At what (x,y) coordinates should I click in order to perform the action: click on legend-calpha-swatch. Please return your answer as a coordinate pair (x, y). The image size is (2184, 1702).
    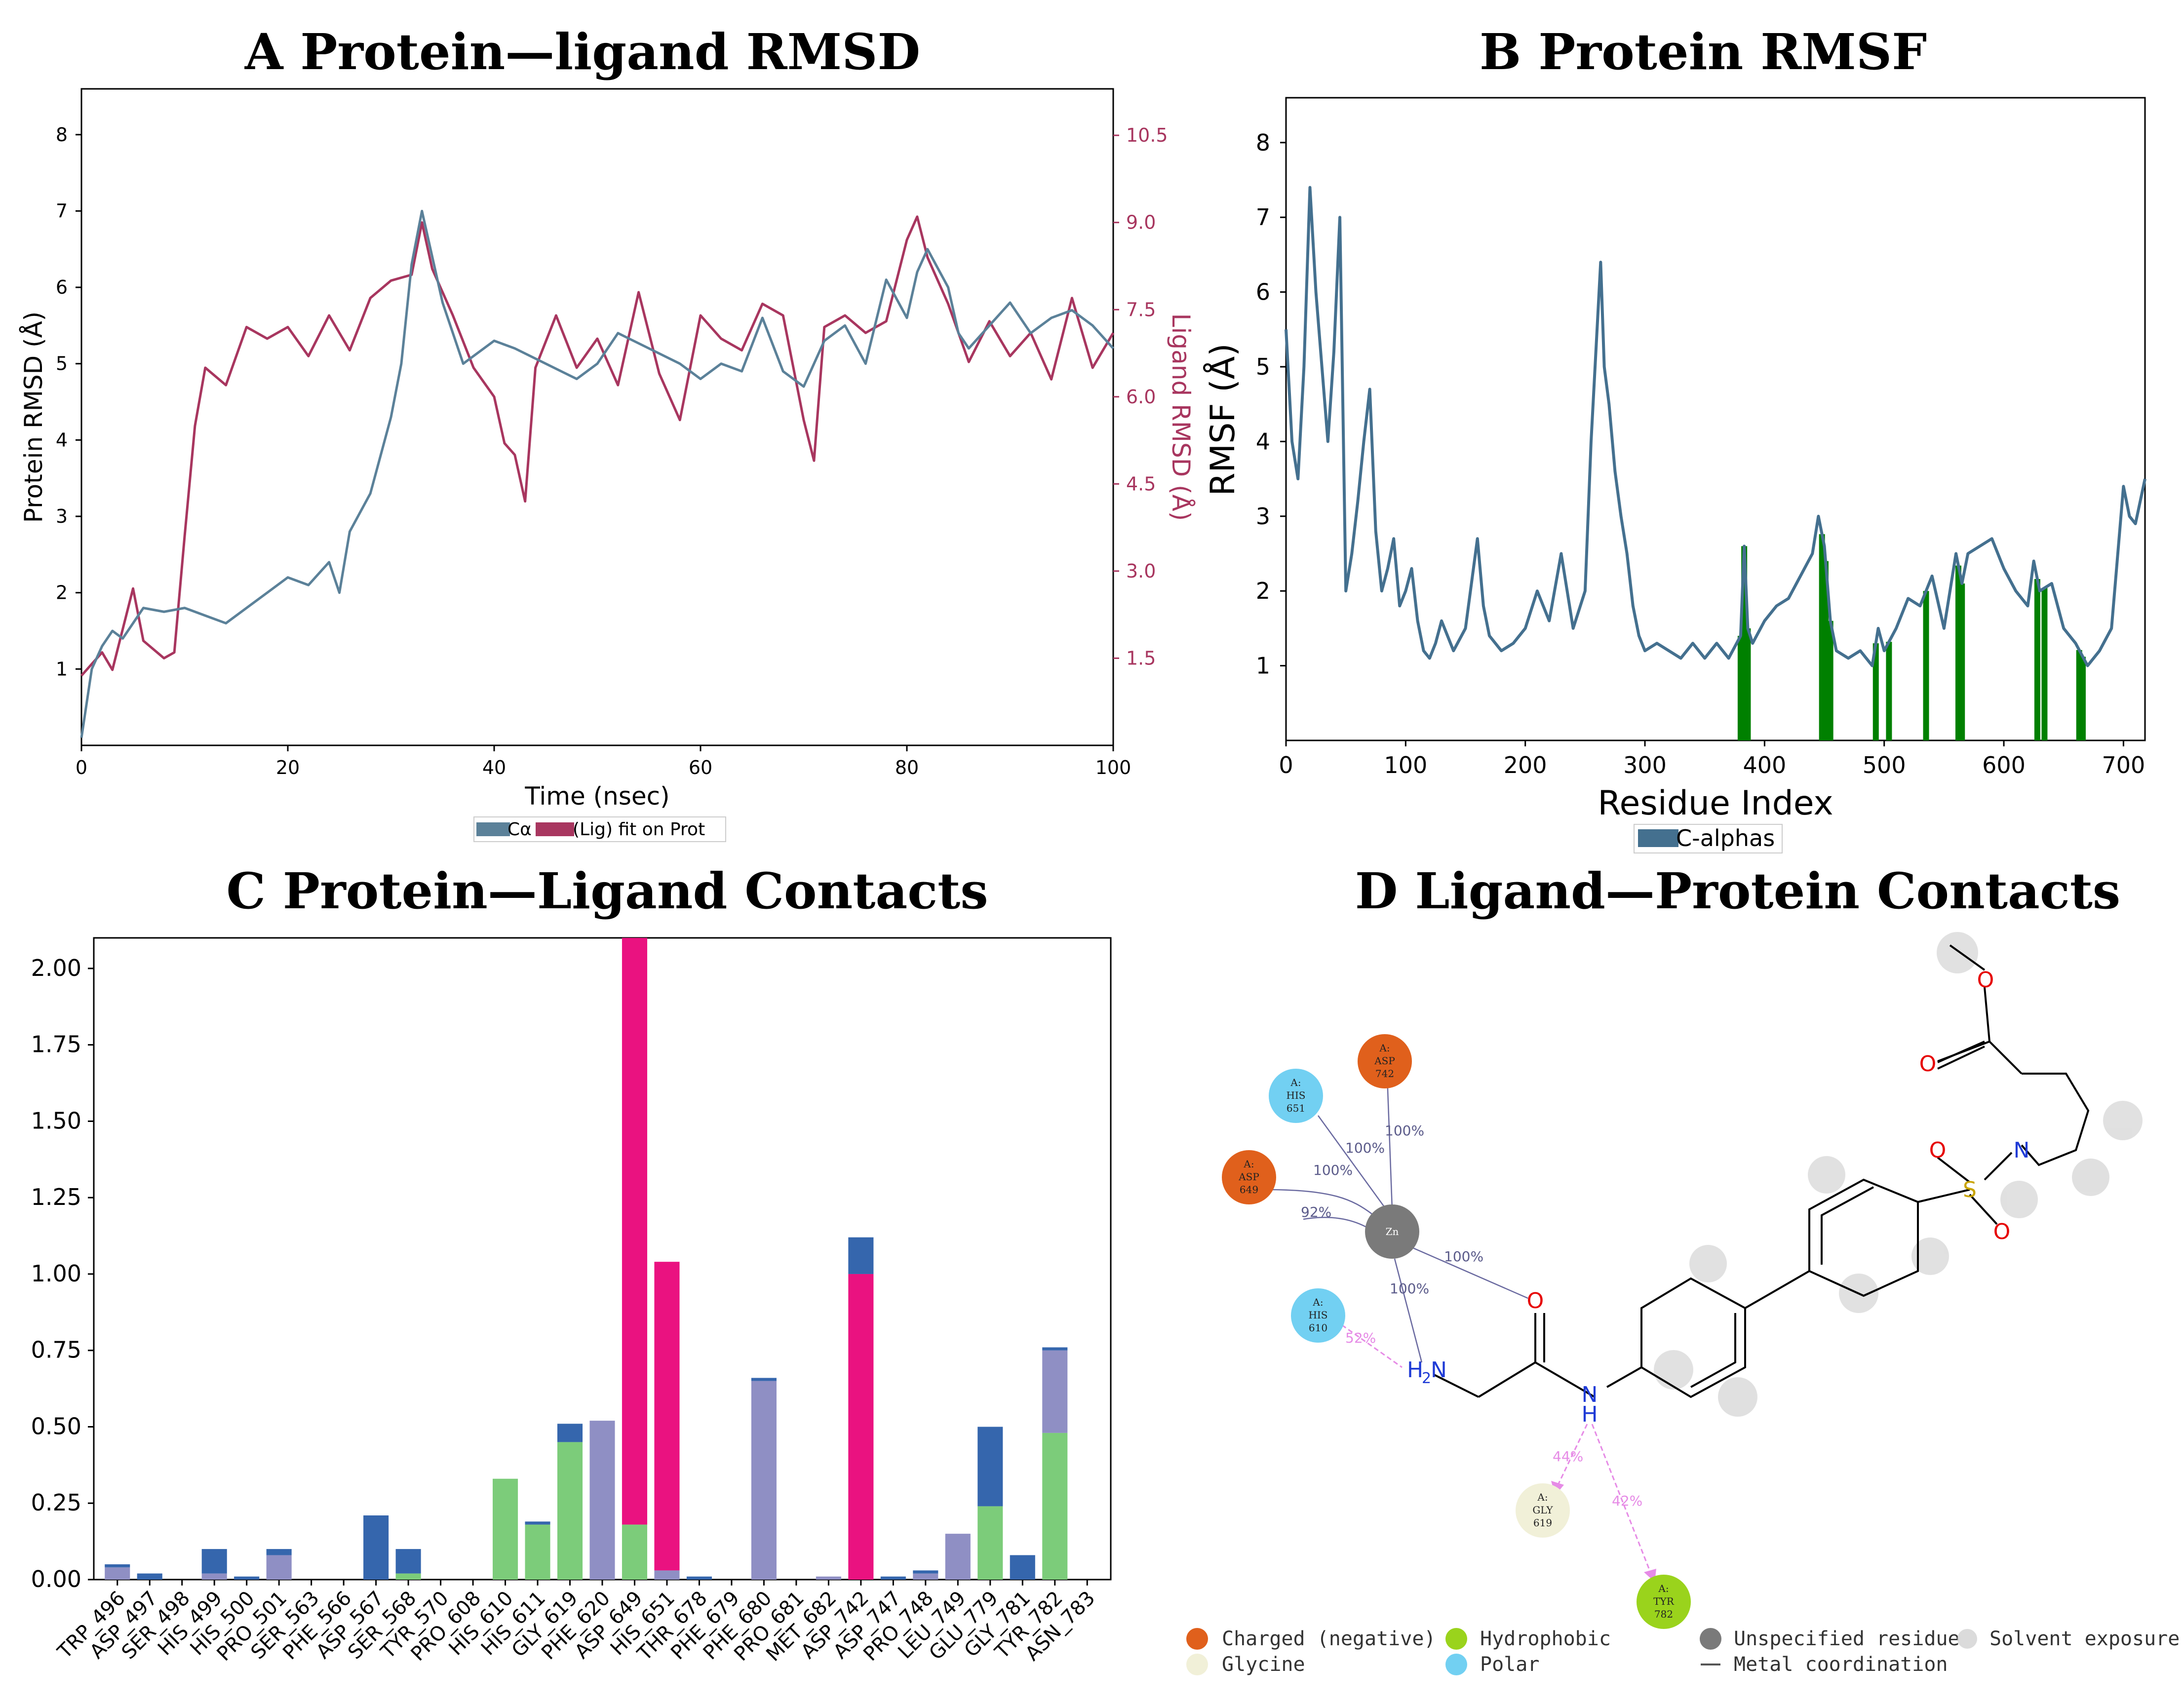
    Looking at the image, I should click on (1658, 838).